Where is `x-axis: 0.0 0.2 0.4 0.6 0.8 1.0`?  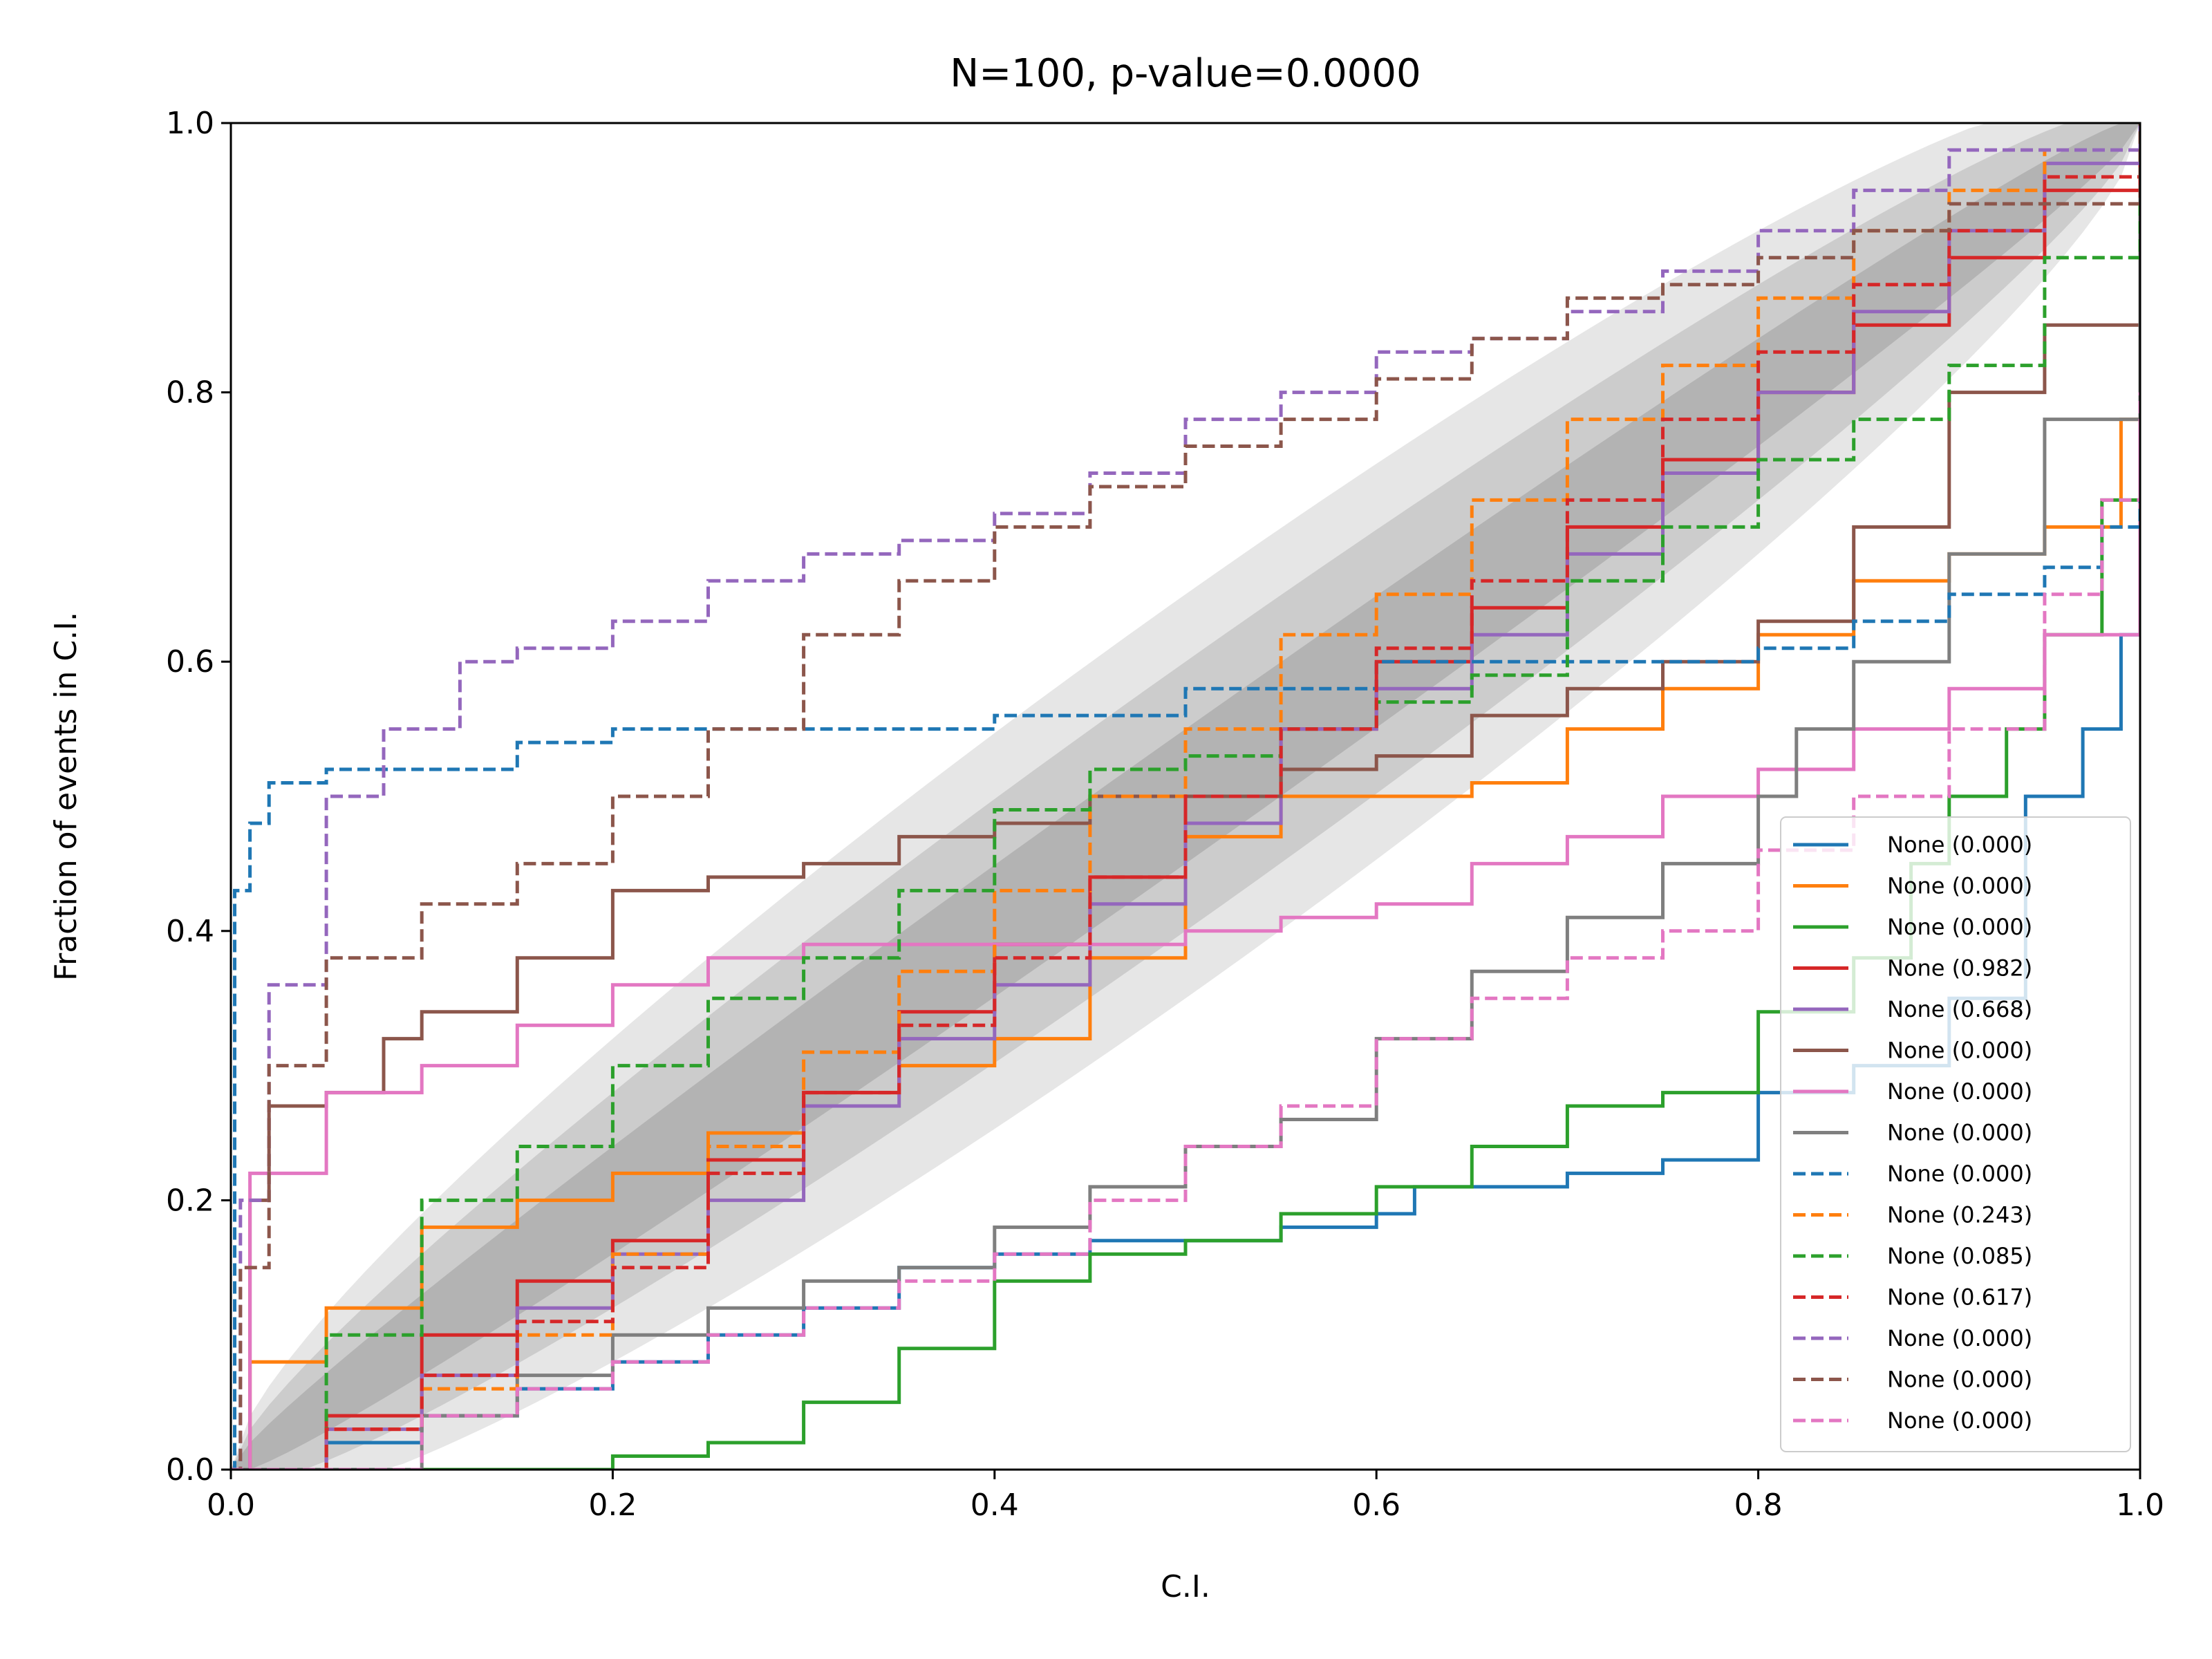
x-axis: 0.0 0.2 0.4 0.6 0.8 1.0 is located at coordinates (1185, 1497).